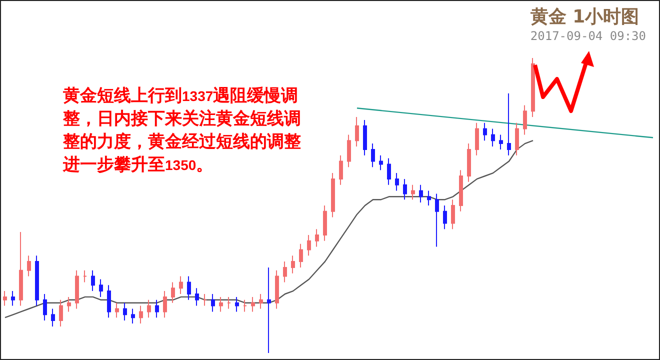 This screenshot has height=360, width=660. I want to click on annotation: 黄金短线上行到1337遇阻缓慢调整，日内接下来关注黄金短线调整的力度，黄金经过短线的调整进一步攀升至1350。, so click(182, 131).